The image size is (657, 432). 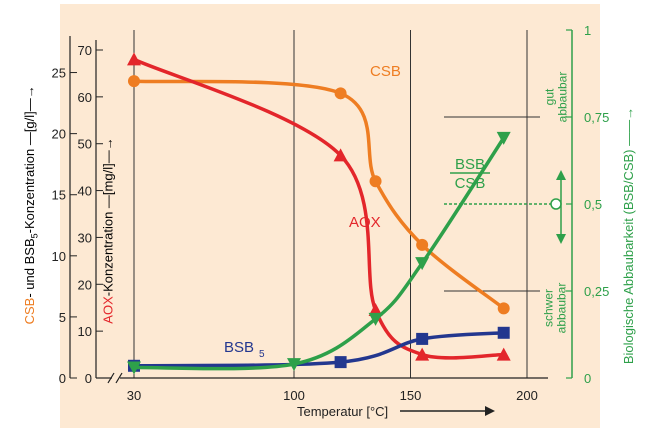 I want to click on y-tick-label-ratio: 0,5, so click(x=593, y=204).